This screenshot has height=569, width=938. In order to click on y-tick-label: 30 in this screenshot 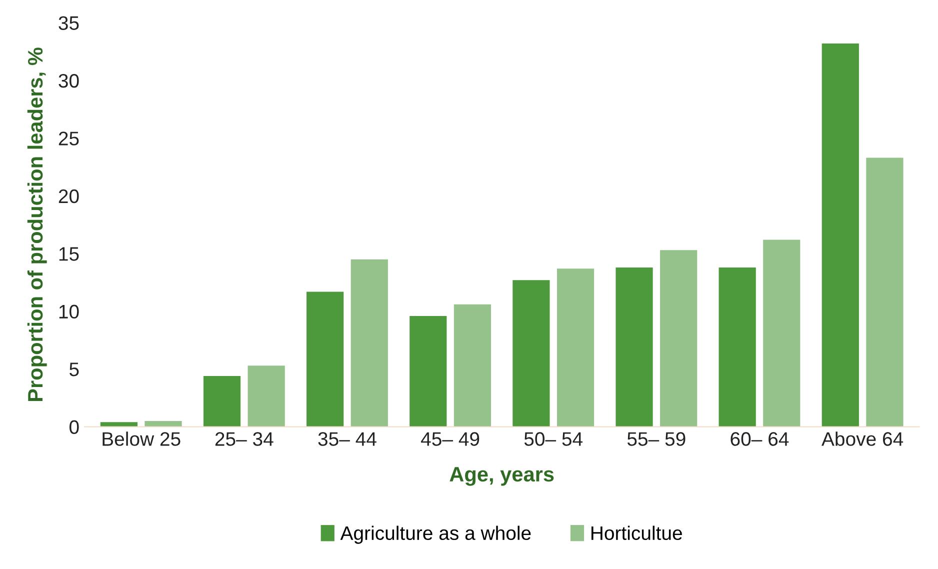, I will do `click(68, 81)`.